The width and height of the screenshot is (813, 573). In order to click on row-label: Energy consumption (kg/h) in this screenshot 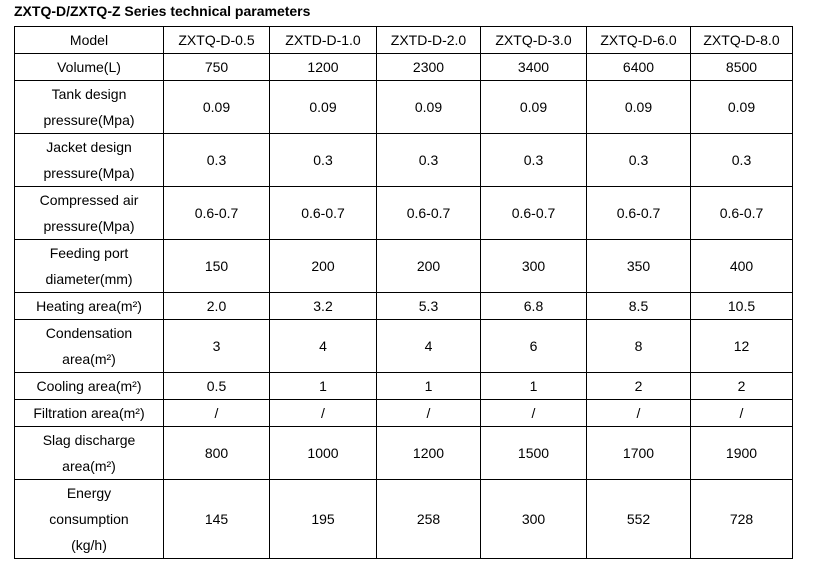, I will do `click(89, 519)`.